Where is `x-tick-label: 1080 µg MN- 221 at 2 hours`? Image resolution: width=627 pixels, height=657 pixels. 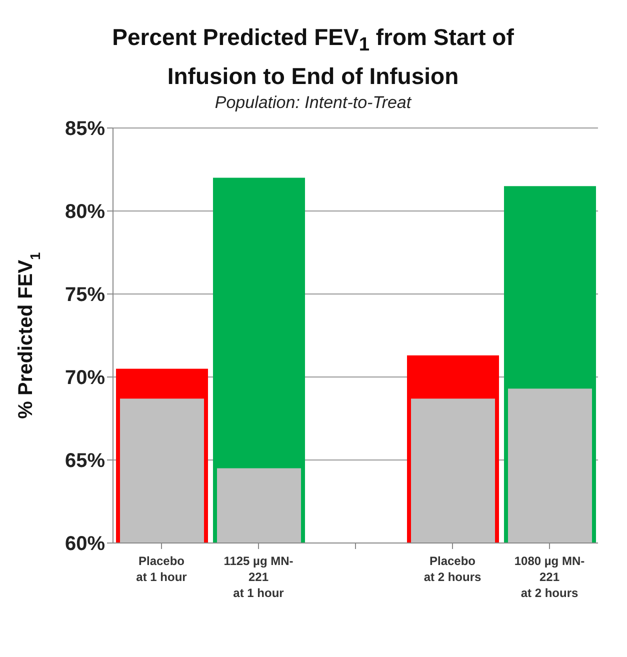 x-tick-label: 1080 µg MN- 221 at 2 hours is located at coordinates (549, 577).